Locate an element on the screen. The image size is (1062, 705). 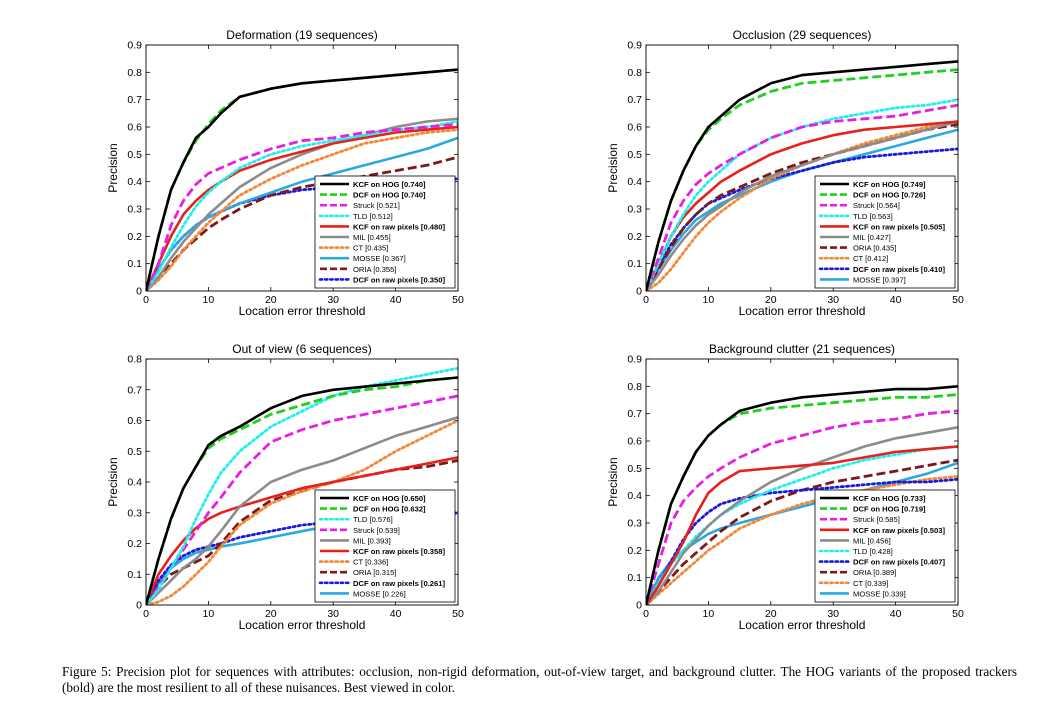
legend-entry: DCF on HOG [0.726] is located at coordinates (889, 195).